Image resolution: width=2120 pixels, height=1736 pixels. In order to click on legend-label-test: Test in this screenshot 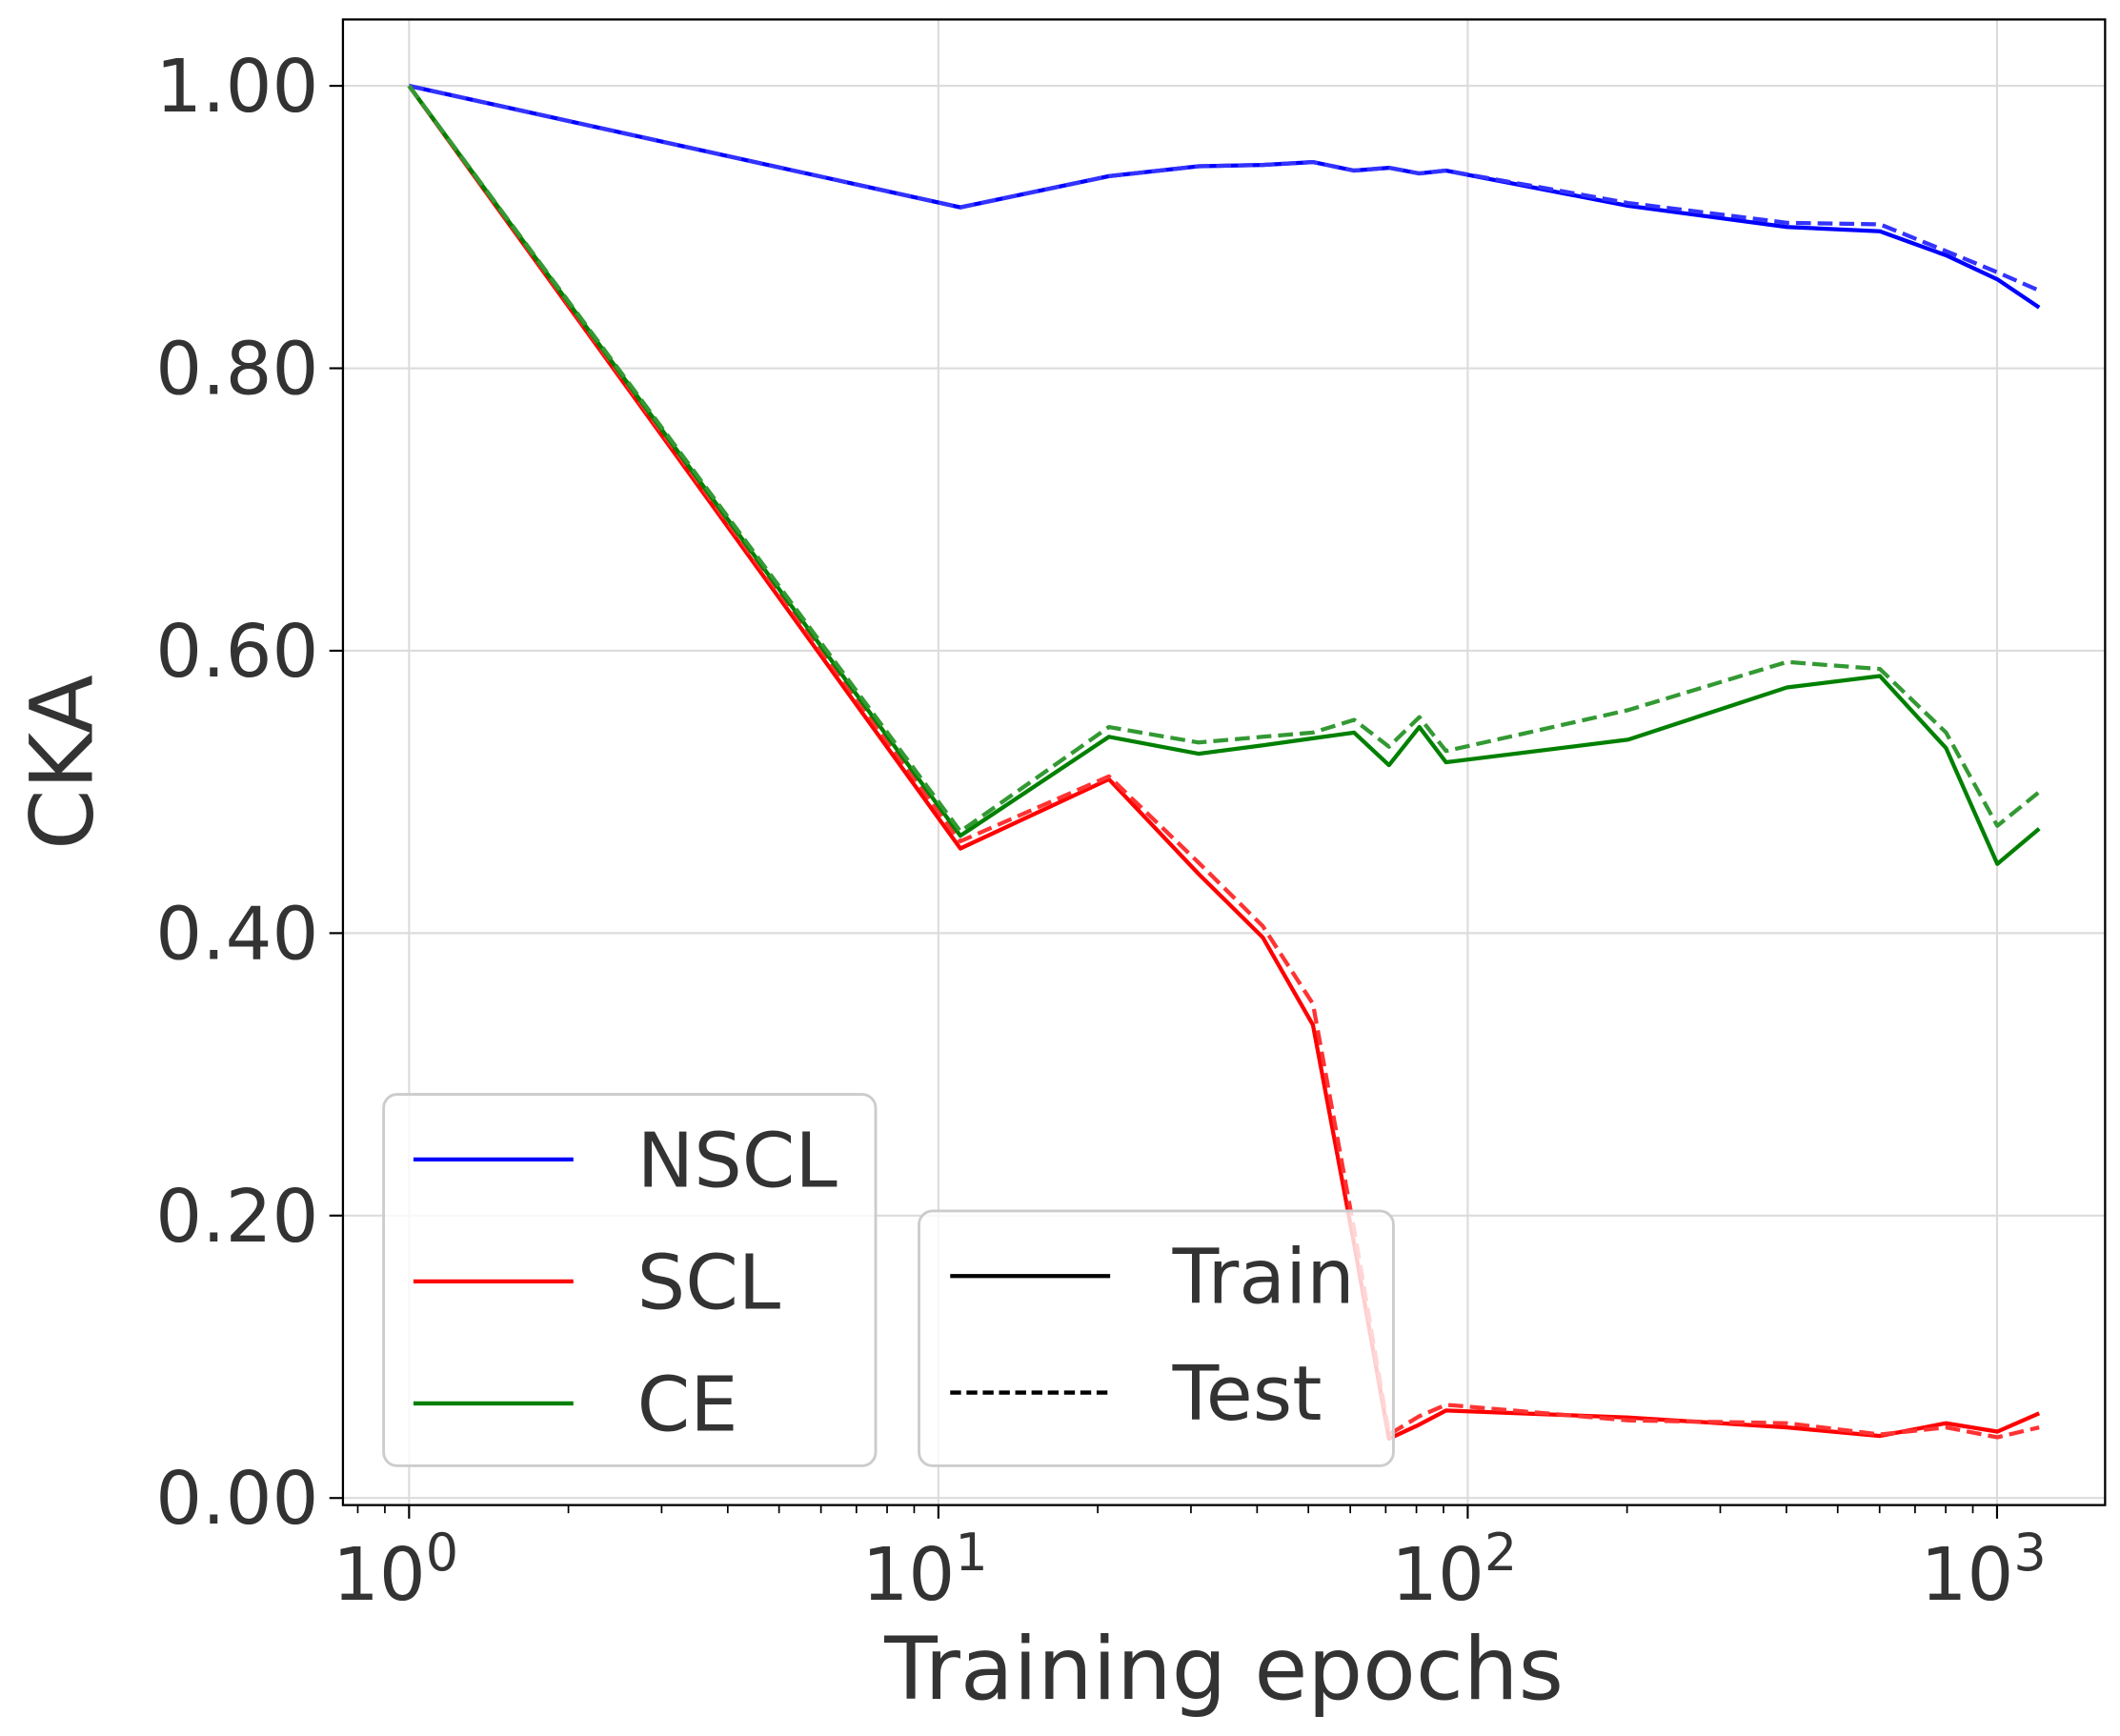, I will do `click(1247, 1393)`.